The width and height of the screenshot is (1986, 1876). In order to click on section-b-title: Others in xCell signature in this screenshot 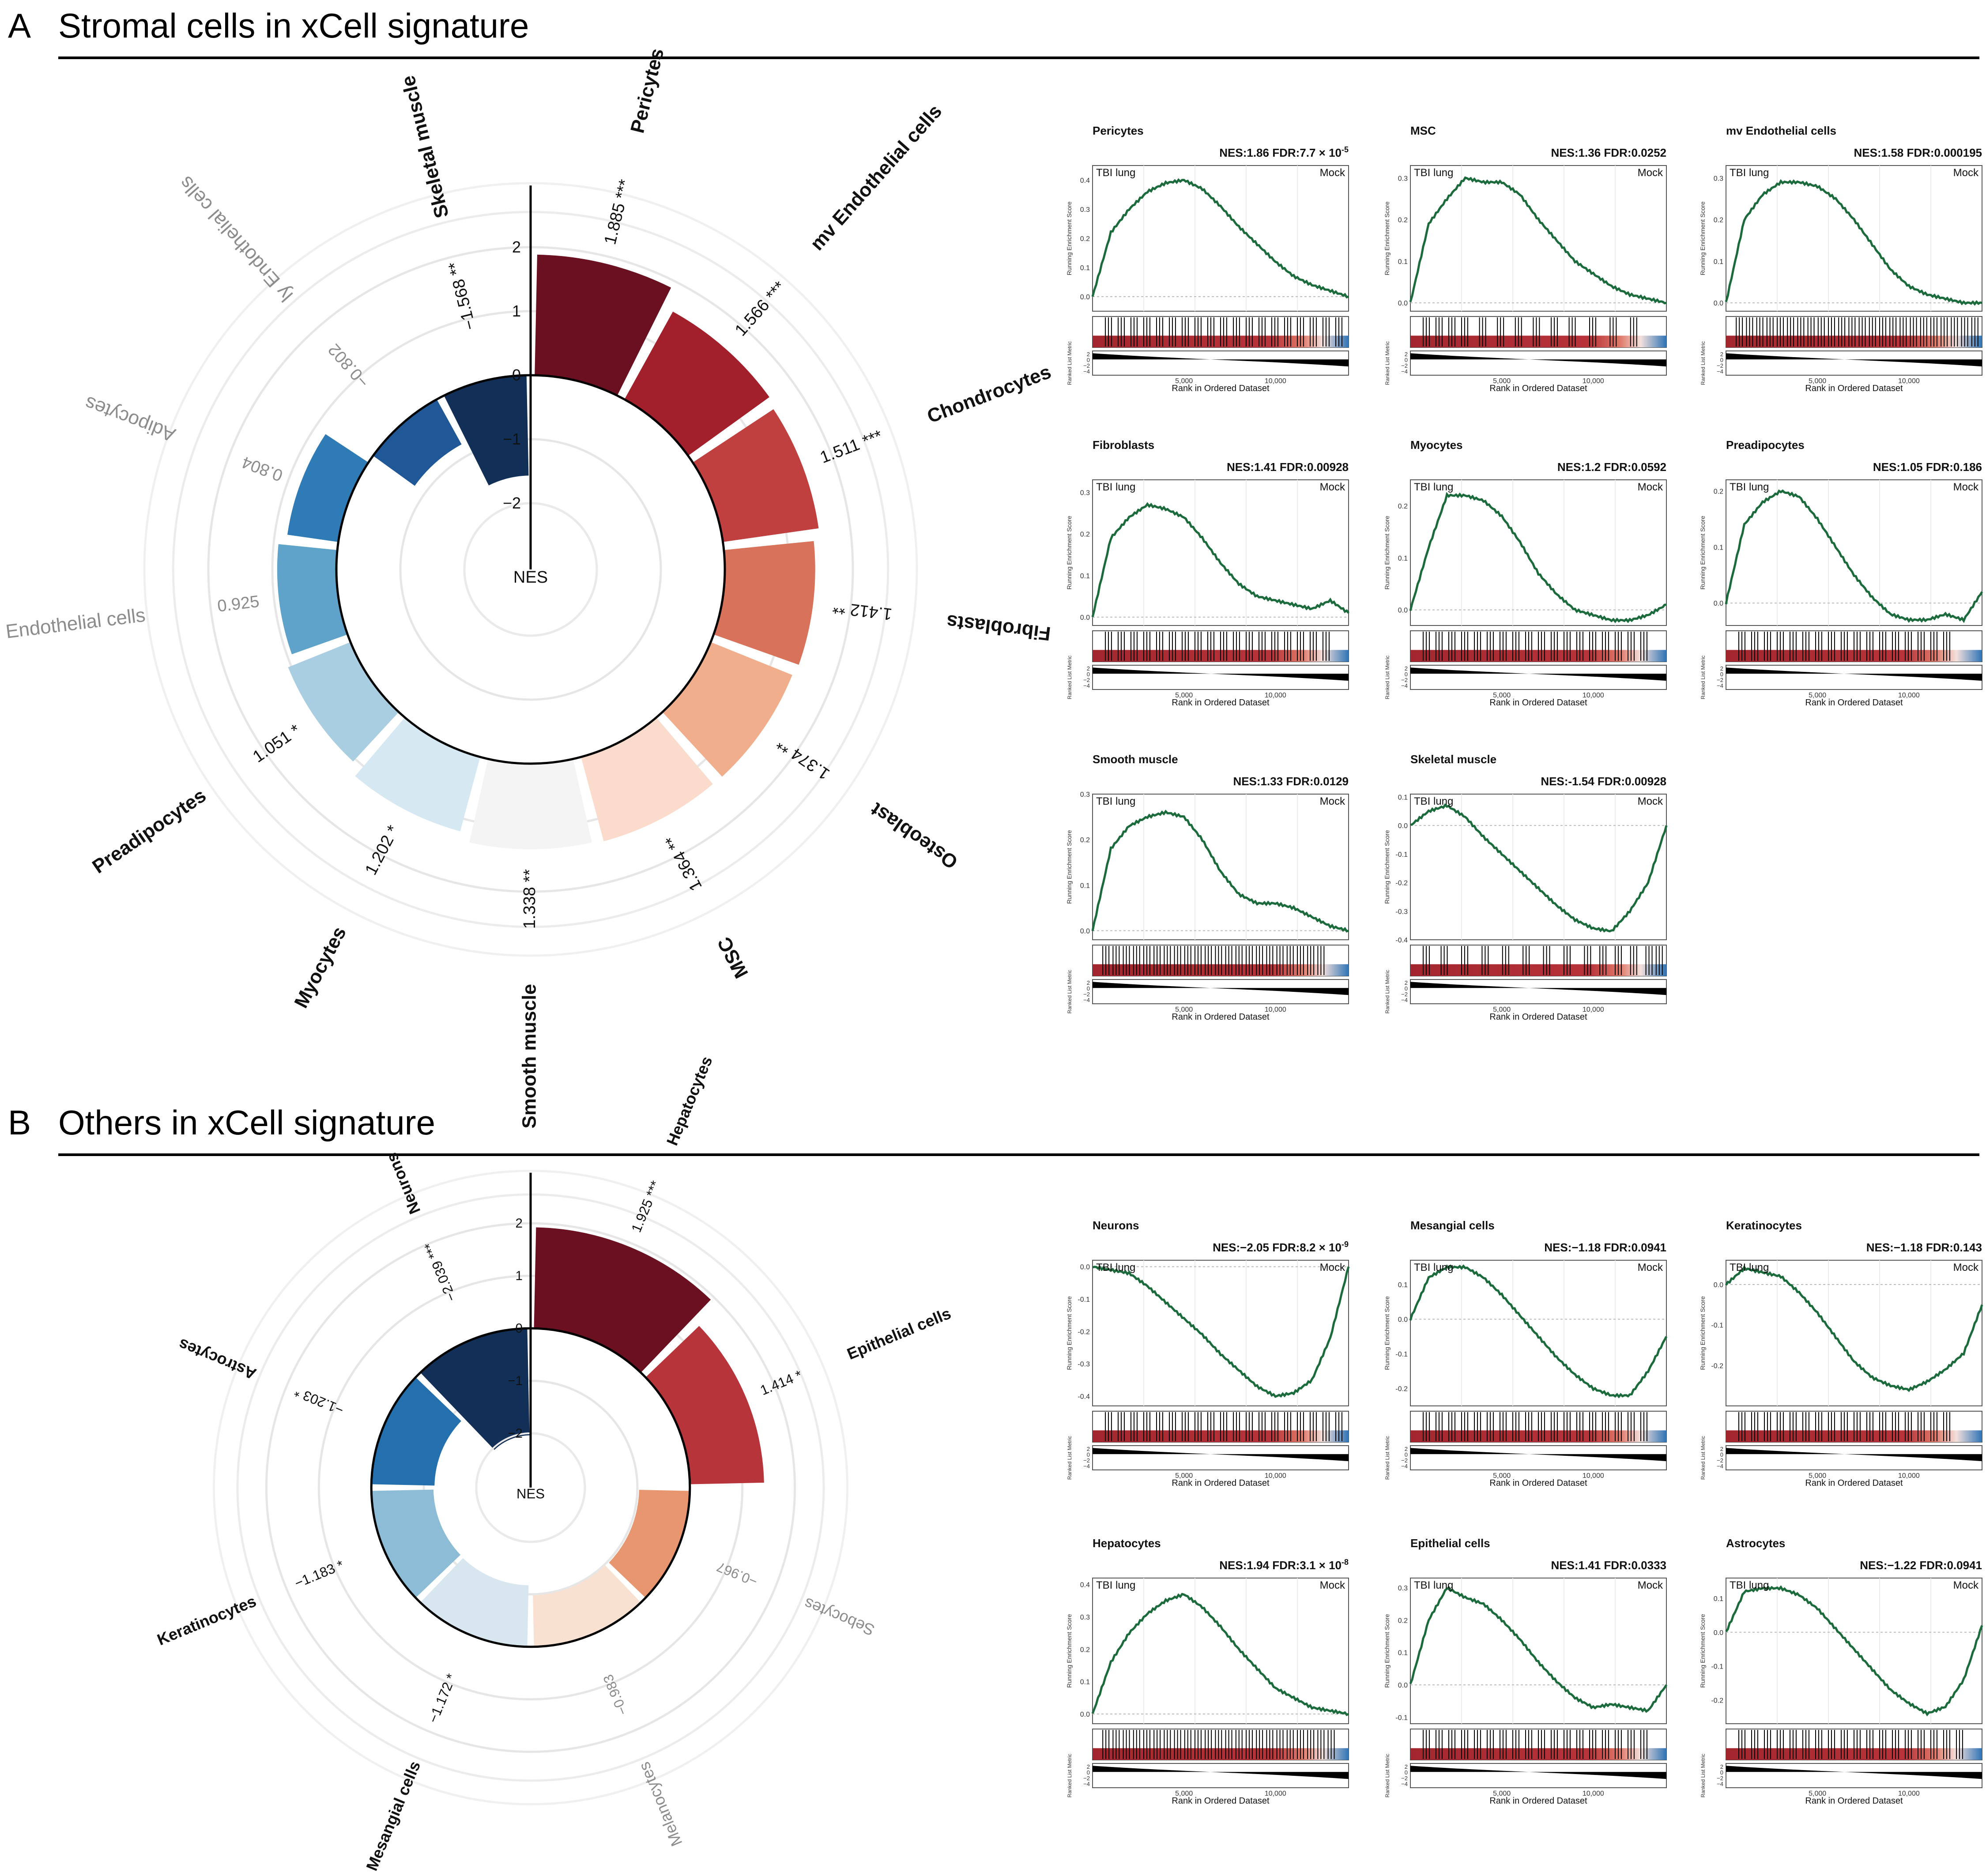, I will do `click(246, 1122)`.